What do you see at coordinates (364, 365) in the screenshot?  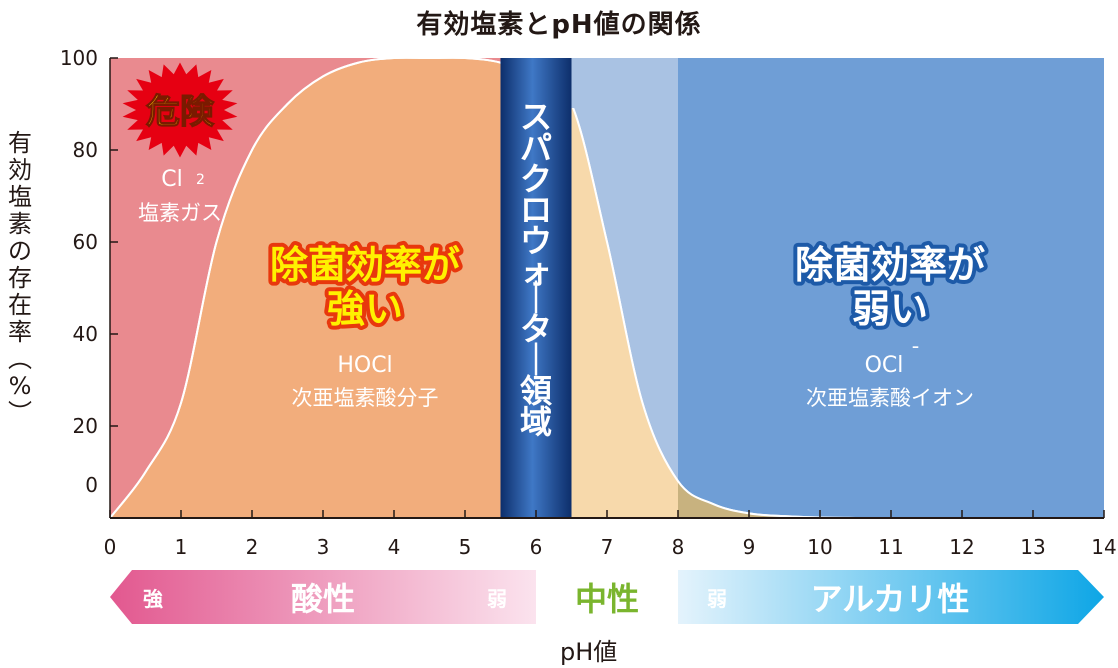 I see `hocl-formula: HOCl` at bounding box center [364, 365].